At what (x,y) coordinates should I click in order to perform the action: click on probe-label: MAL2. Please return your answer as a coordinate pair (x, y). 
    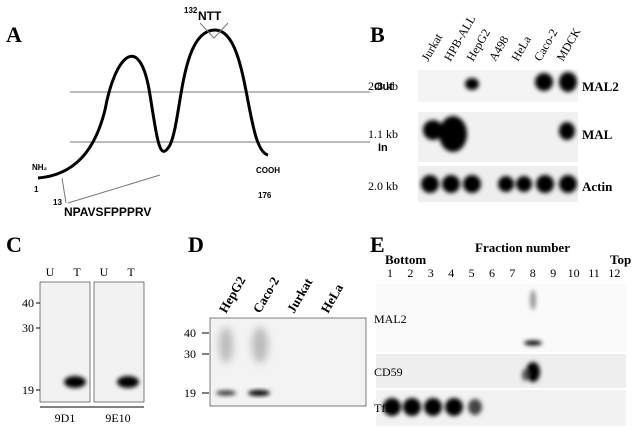
    Looking at the image, I should click on (600, 86).